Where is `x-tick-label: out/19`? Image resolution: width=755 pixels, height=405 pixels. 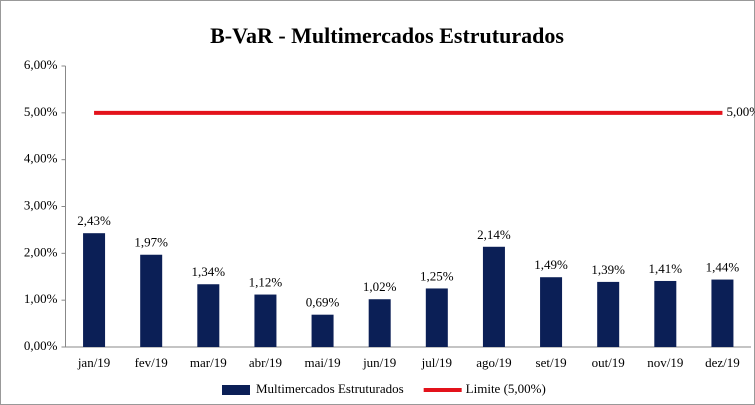
x-tick-label: out/19 is located at coordinates (608, 362).